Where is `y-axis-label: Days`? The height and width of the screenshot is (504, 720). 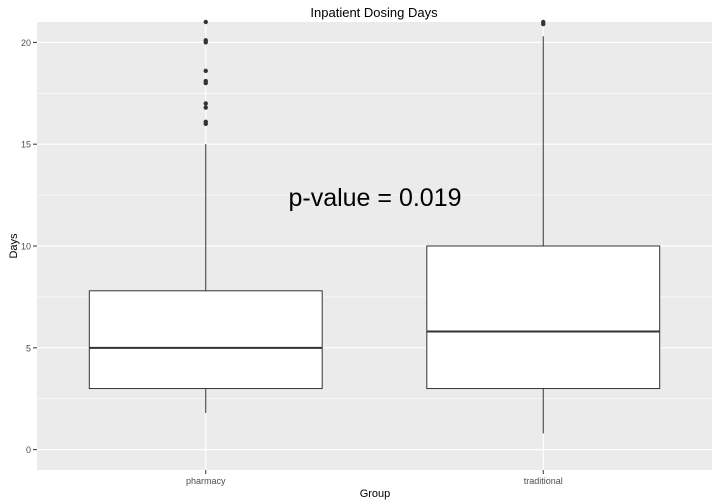 y-axis-label: Days is located at coordinates (14, 246).